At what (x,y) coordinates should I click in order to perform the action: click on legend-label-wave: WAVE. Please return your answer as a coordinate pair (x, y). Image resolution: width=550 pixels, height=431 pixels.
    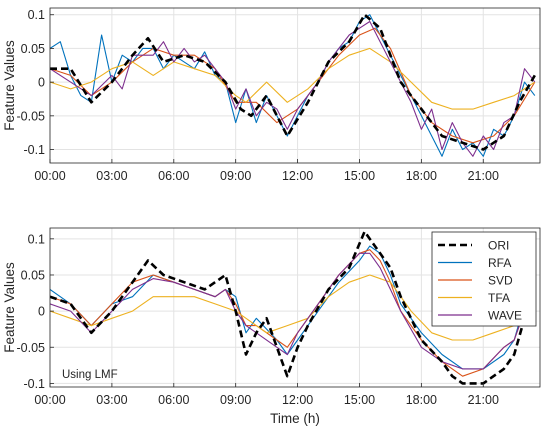
    Looking at the image, I should click on (505, 316).